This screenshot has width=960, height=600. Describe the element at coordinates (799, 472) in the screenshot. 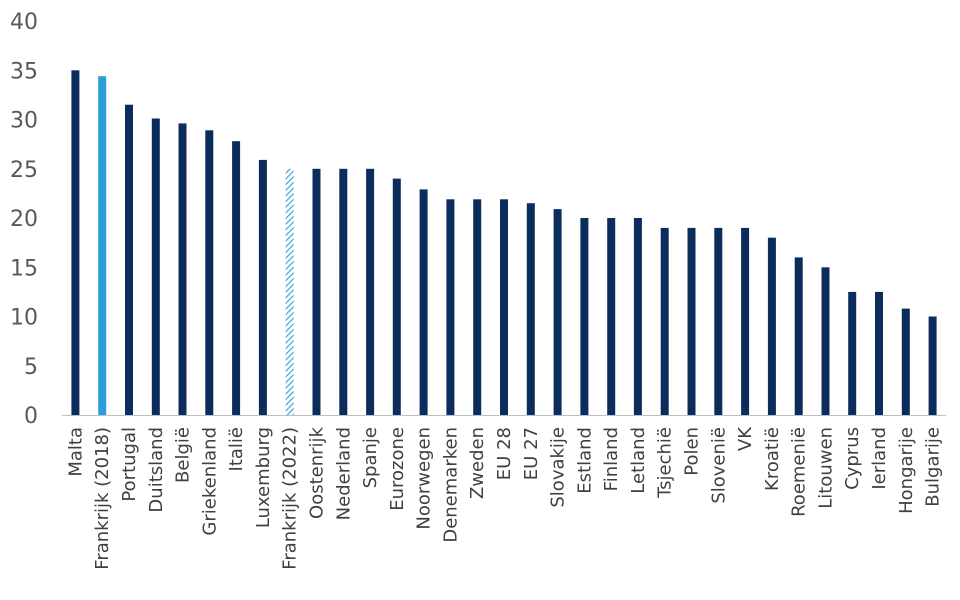

I see `x-tick-label: Roemenië` at that location.